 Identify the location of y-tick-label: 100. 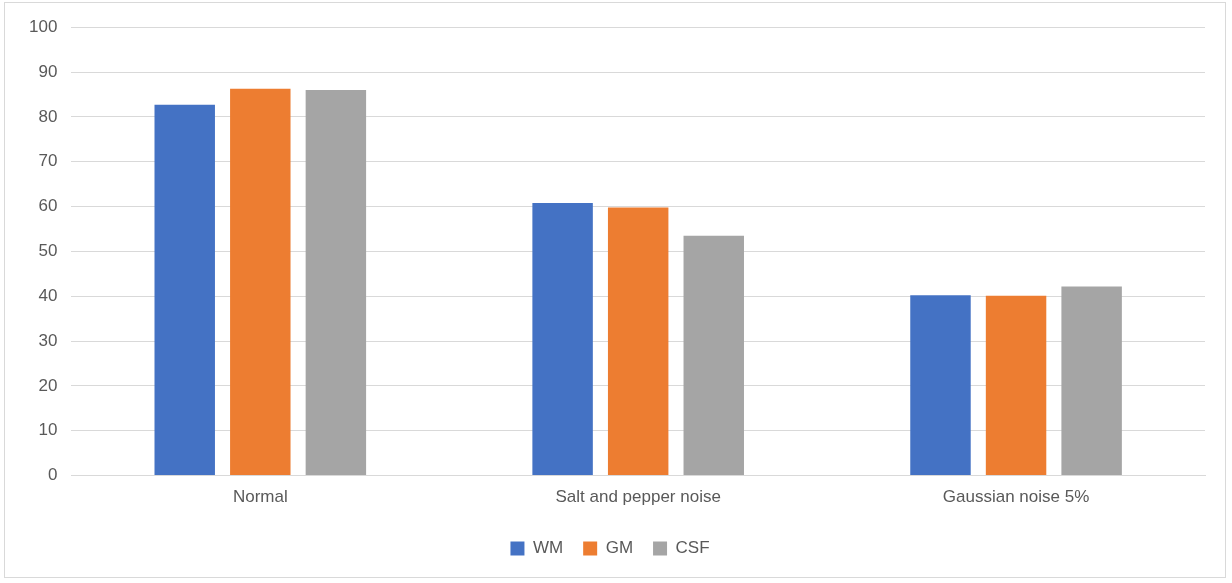
(43, 26).